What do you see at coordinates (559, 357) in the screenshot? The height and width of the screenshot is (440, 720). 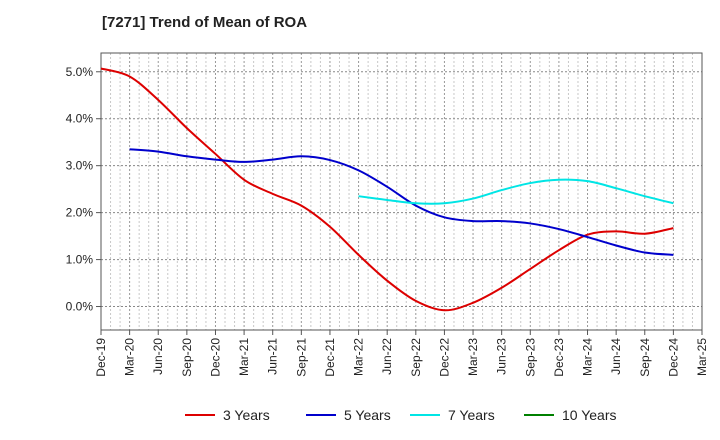 I see `x-tick-label: Dec-23` at bounding box center [559, 357].